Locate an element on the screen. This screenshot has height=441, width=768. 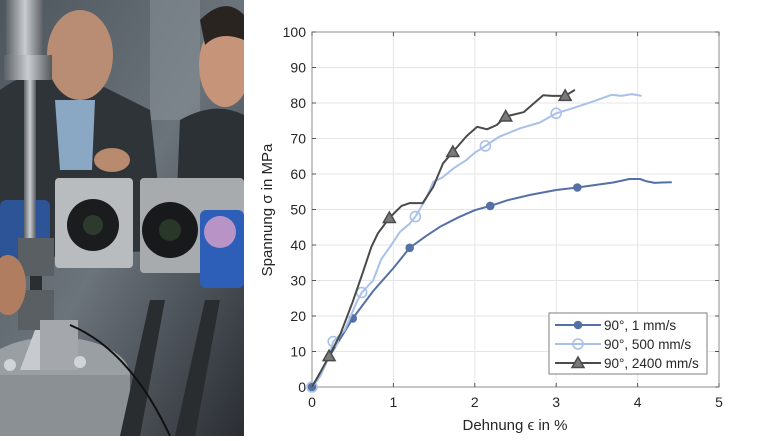
y-tick-label: 90 is located at coordinates (298, 68).